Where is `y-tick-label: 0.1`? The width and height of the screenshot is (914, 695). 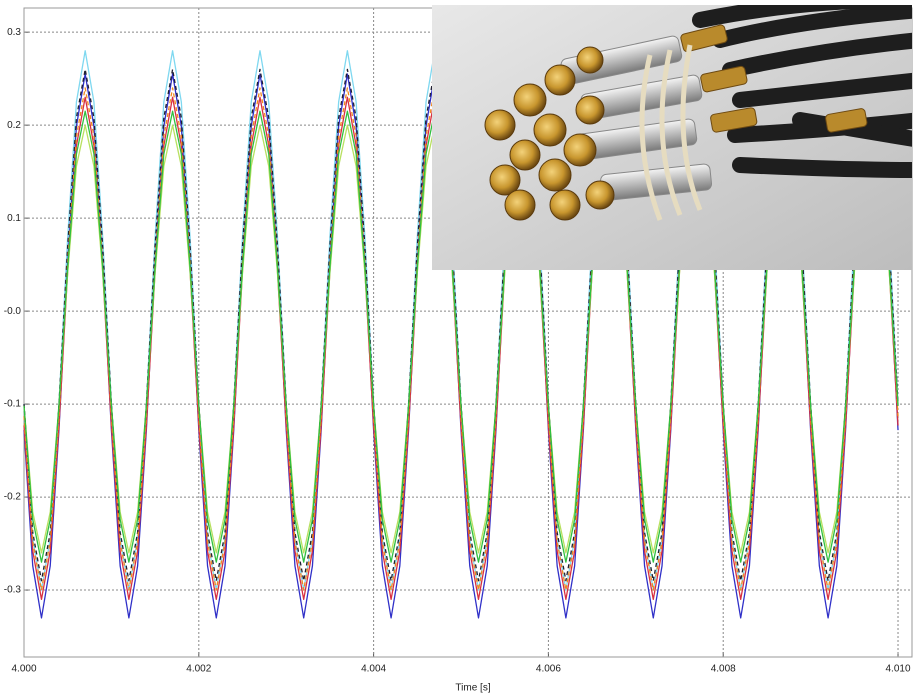 y-tick-label: 0.1 is located at coordinates (14, 218).